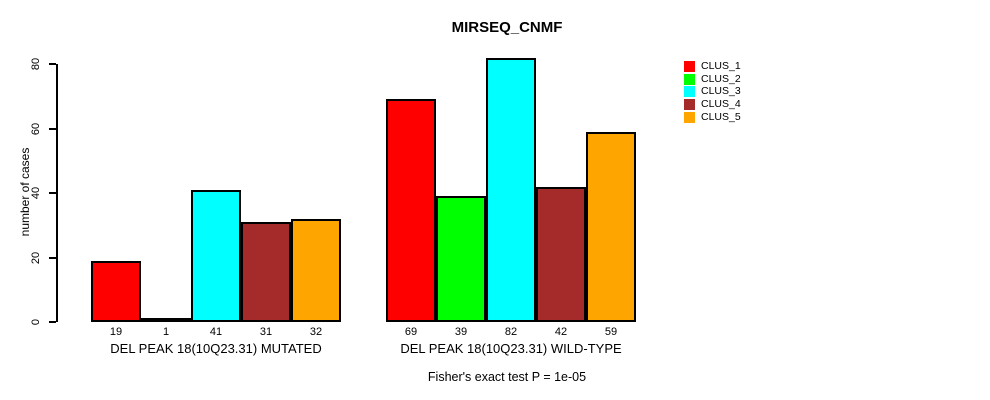  I want to click on bar-value-label: 69, so click(411, 332).